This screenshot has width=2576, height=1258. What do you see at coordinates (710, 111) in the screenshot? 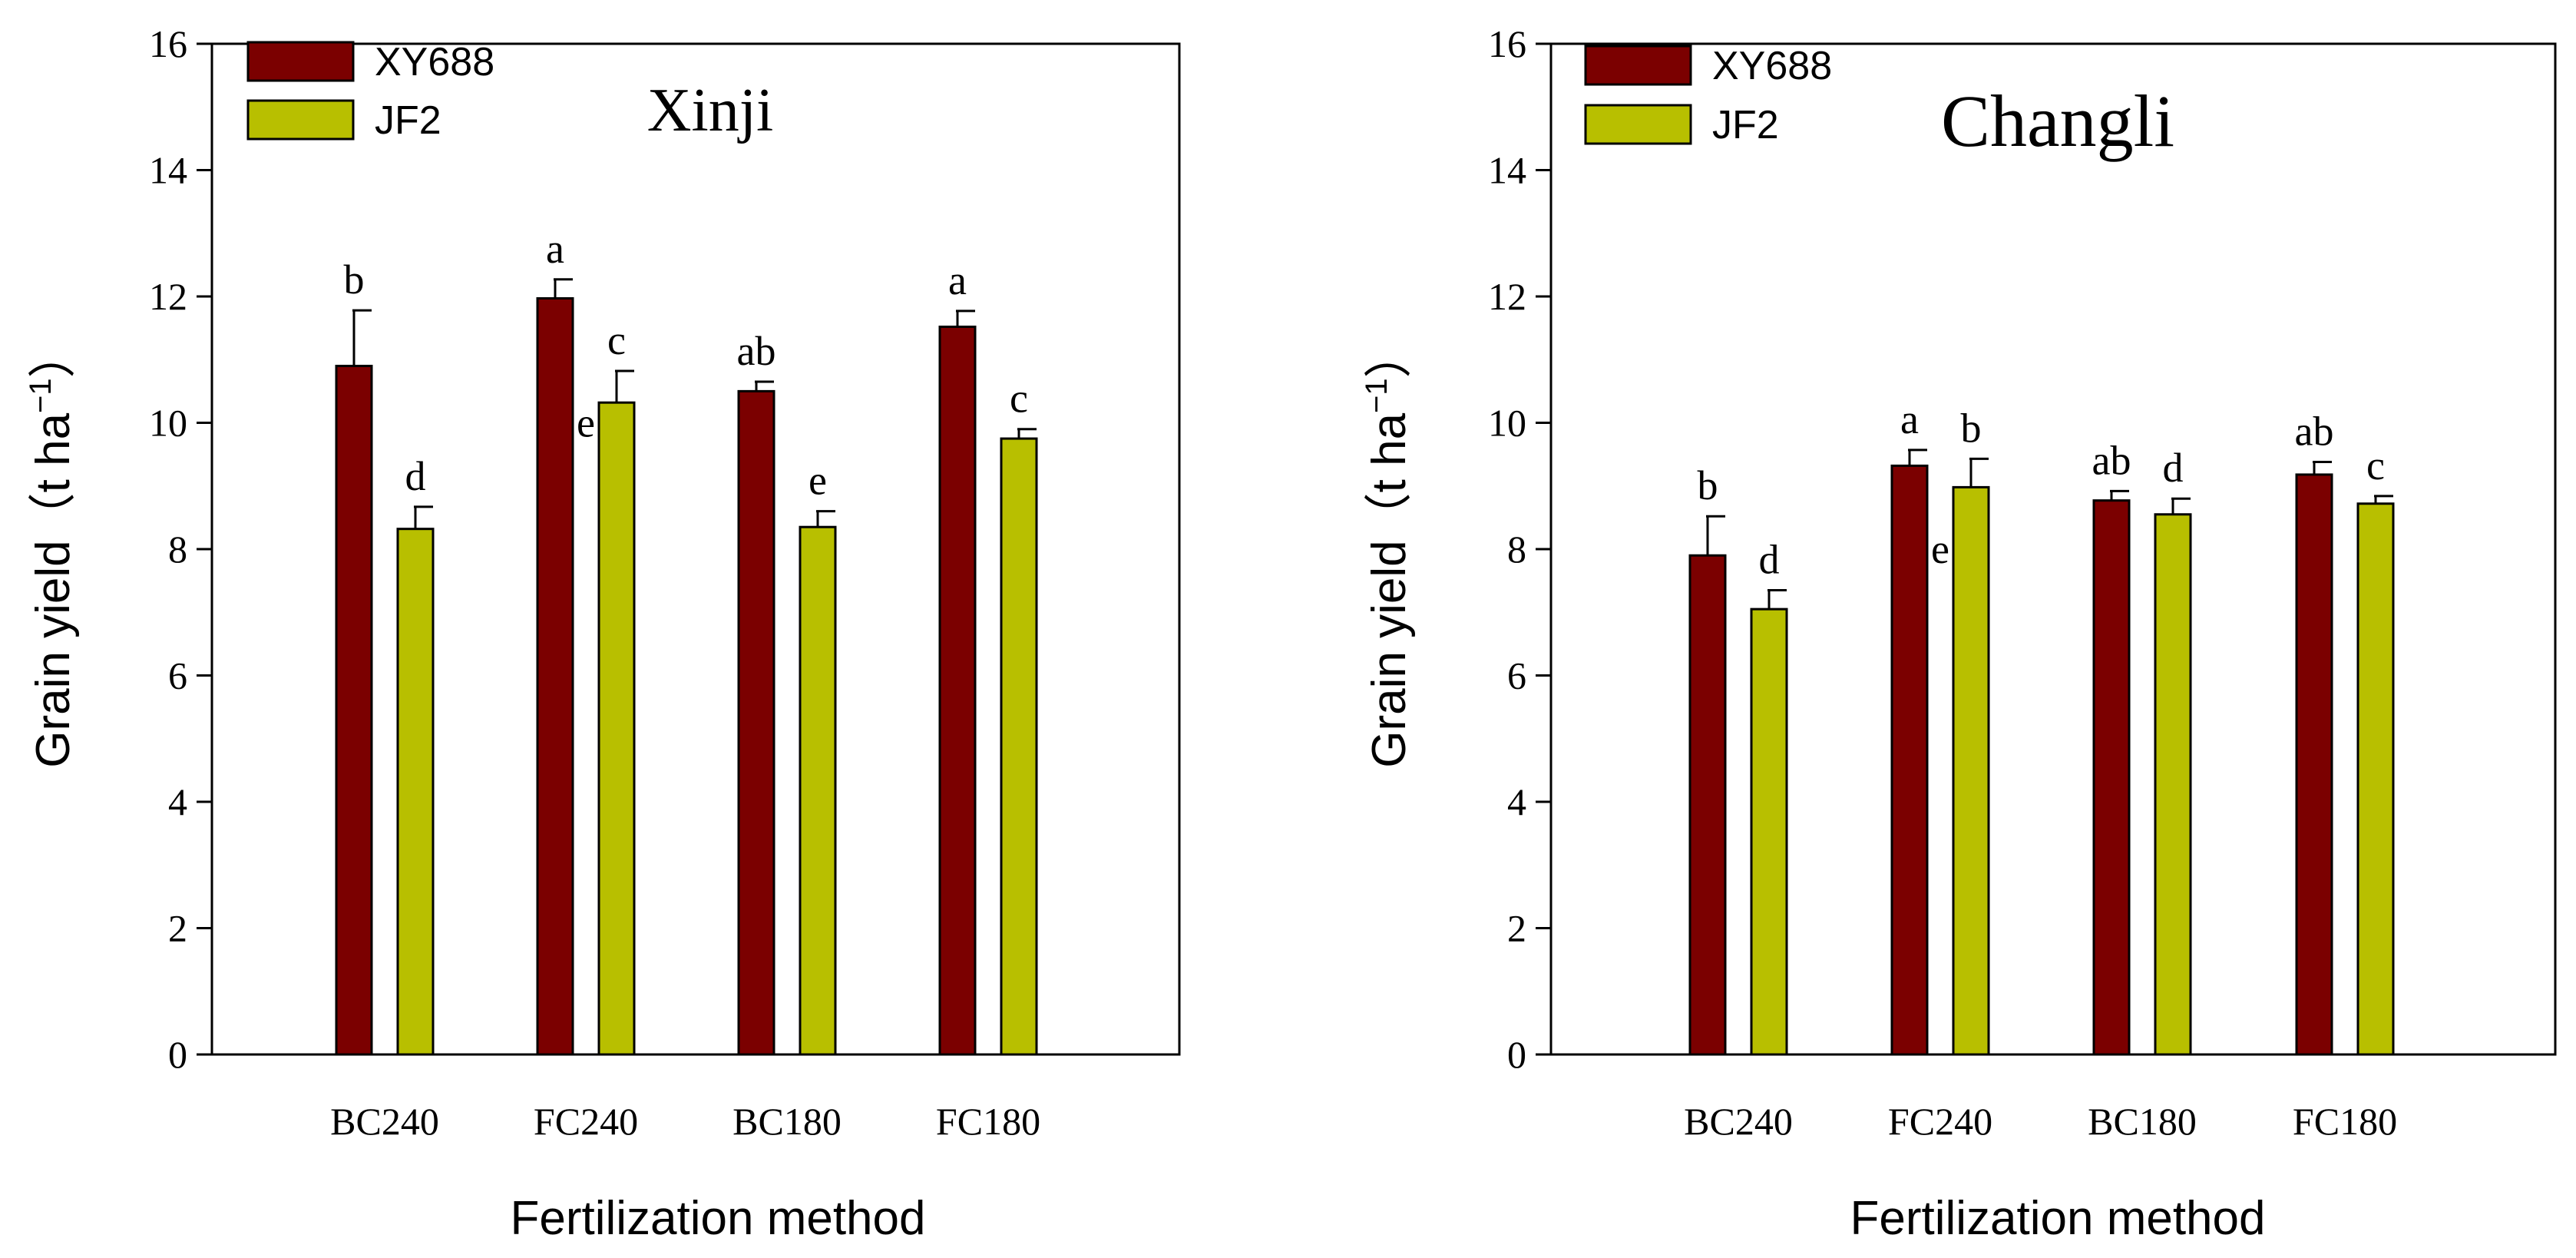
I see `chart-title: Xinji` at bounding box center [710, 111].